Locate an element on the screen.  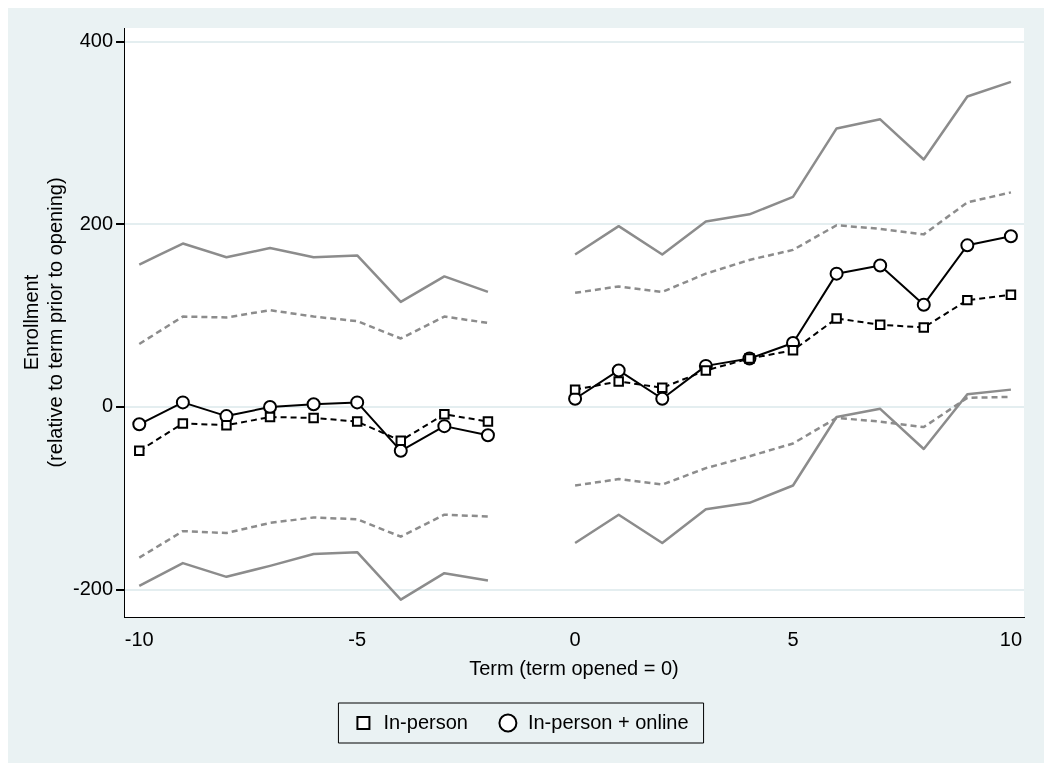
legend-label: In-person is located at coordinates (425, 721).